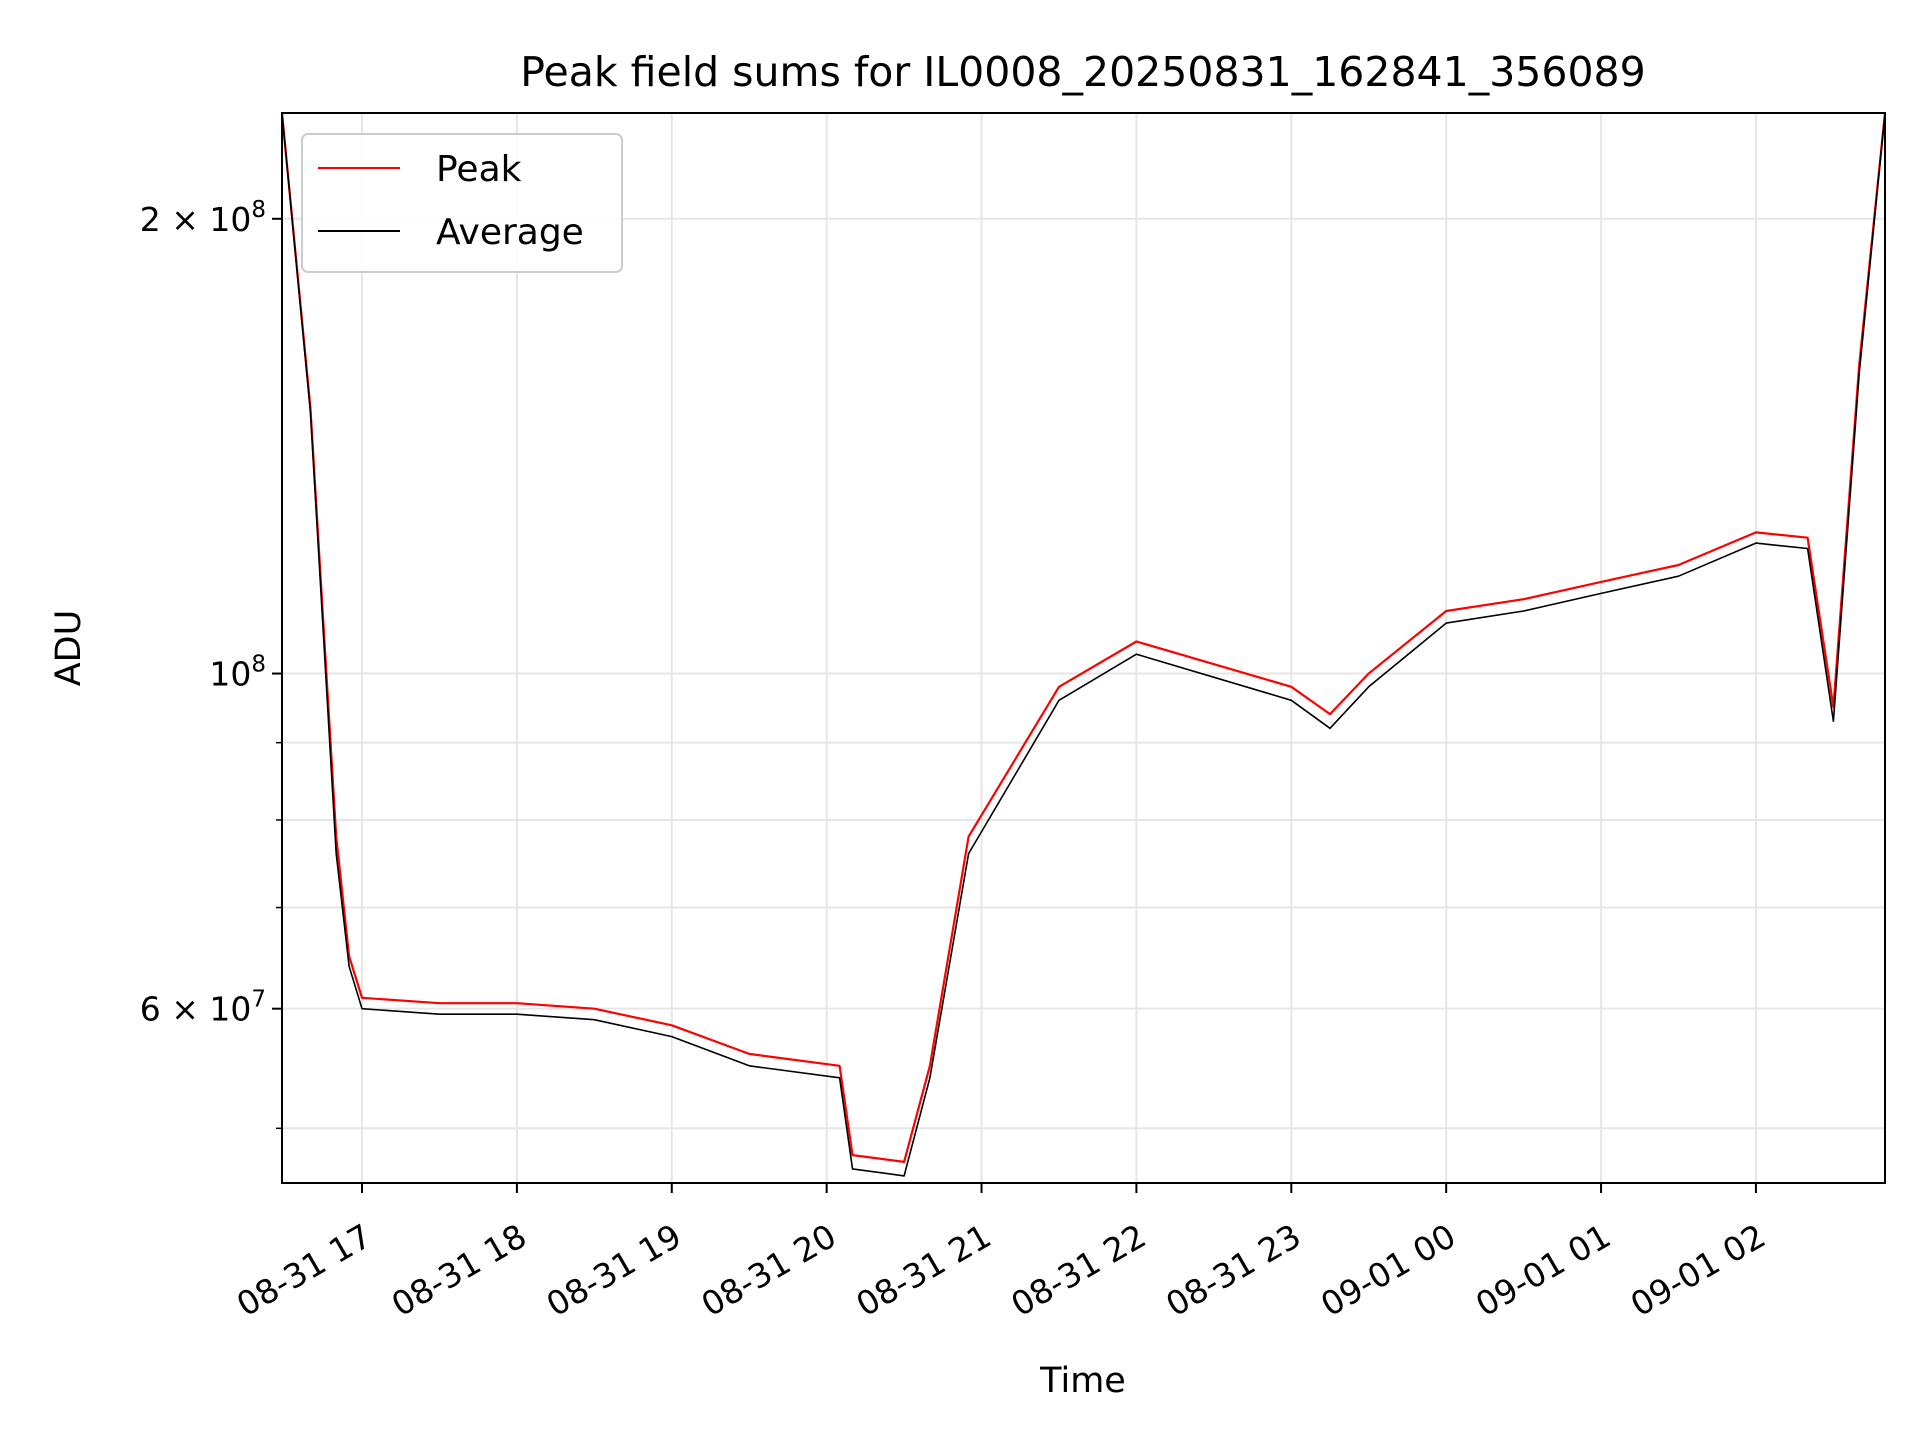  Describe the element at coordinates (1082, 1381) in the screenshot. I see `x-axis-title: Time` at that location.